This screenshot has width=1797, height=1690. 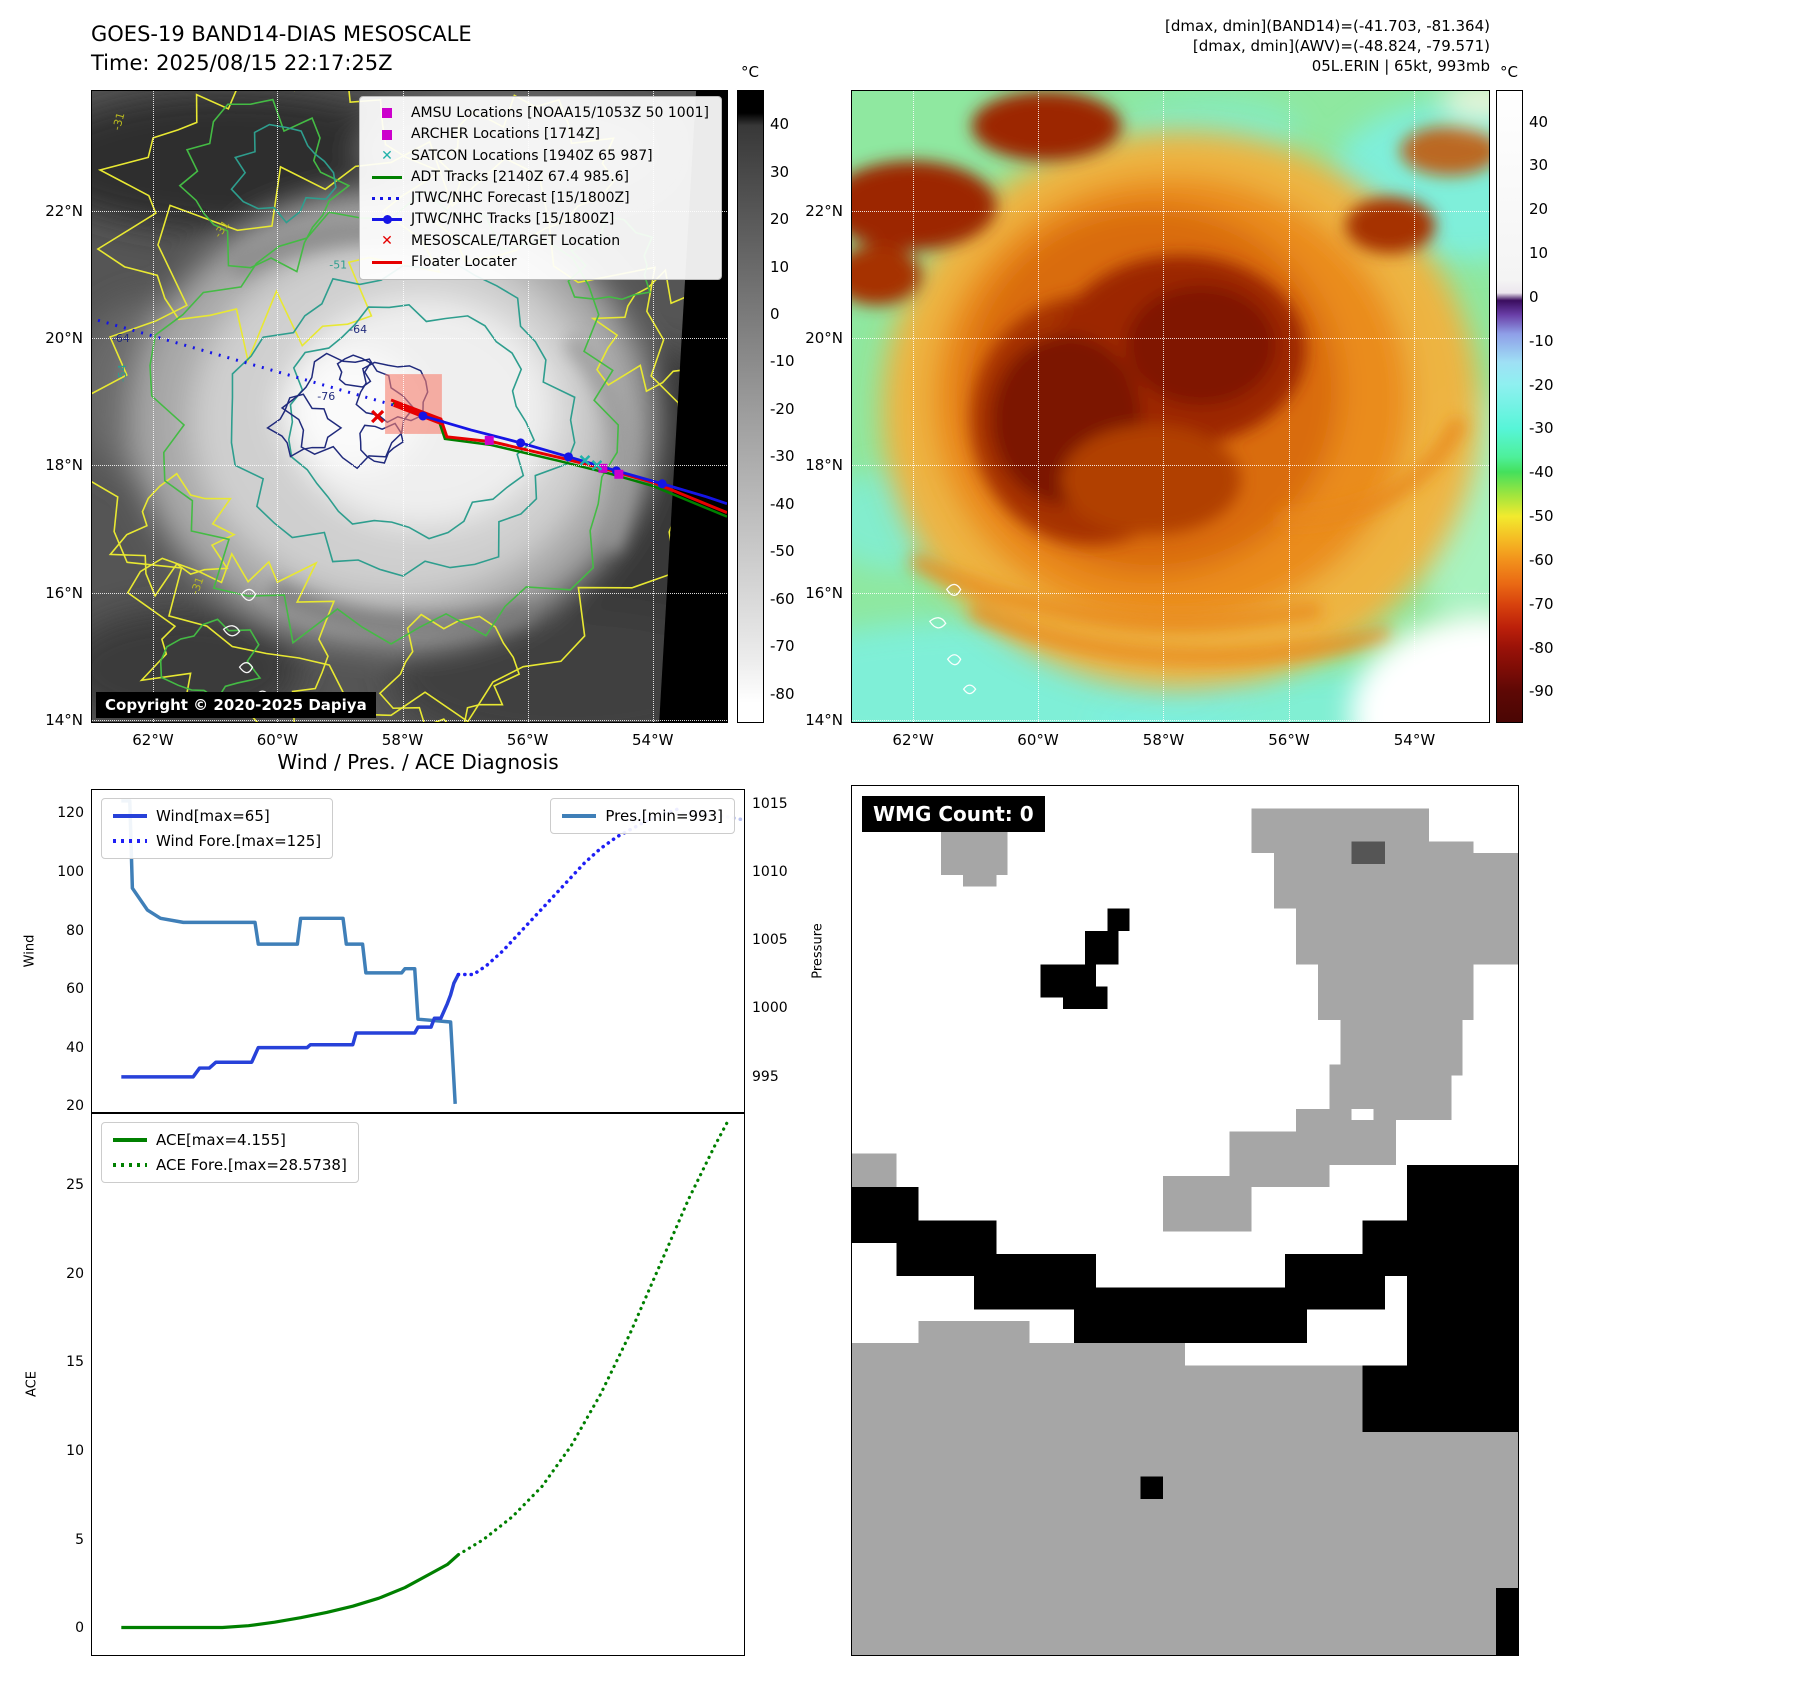 What do you see at coordinates (377, 416) in the screenshot?
I see `target-x-marker` at bounding box center [377, 416].